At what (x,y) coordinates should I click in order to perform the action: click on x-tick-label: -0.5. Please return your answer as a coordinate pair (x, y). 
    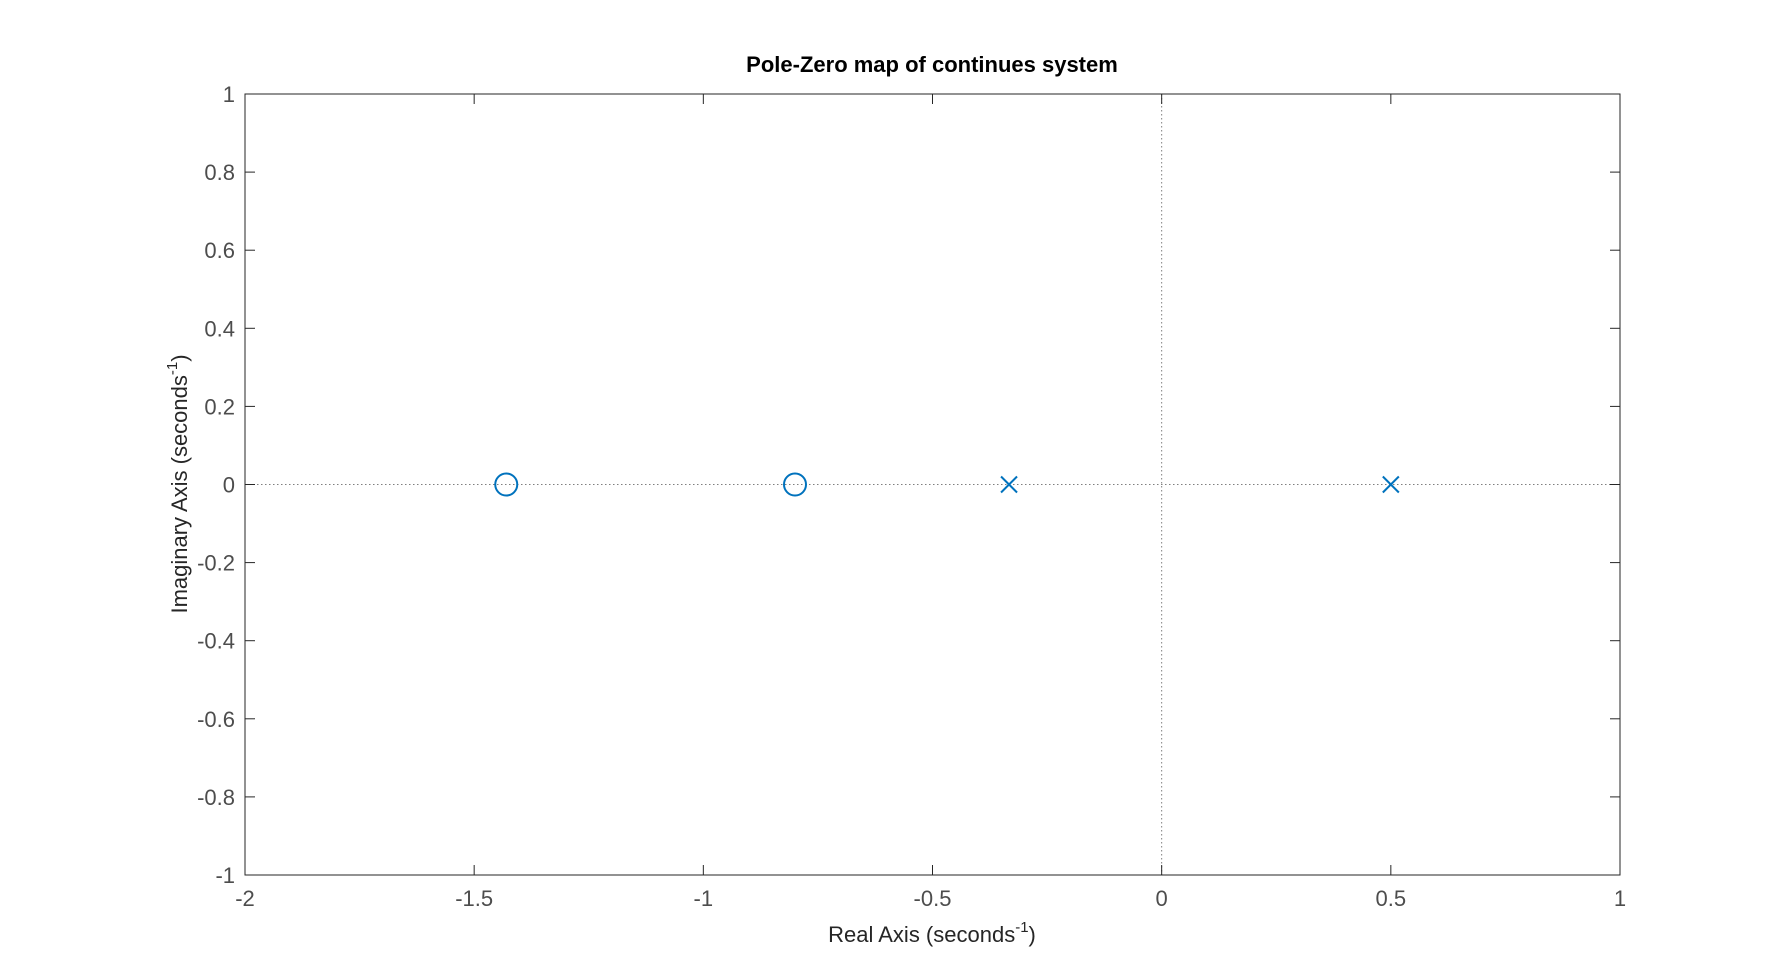
    Looking at the image, I should click on (933, 898).